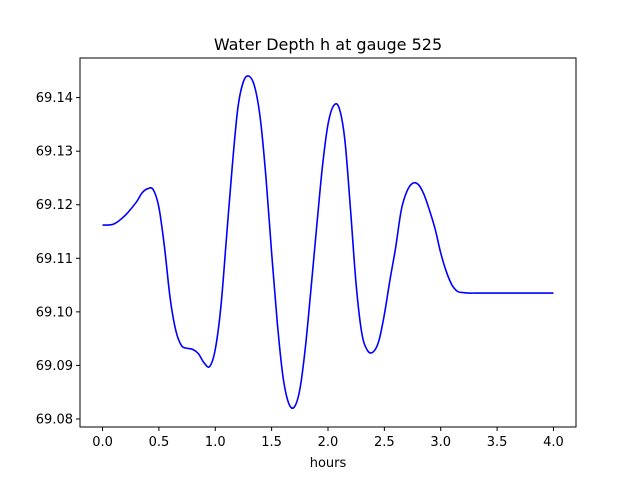 The width and height of the screenshot is (640, 480). I want to click on y-axis: 69.08 69.09 69.10 69.11 69.12 69.13 69.14, so click(58, 259).